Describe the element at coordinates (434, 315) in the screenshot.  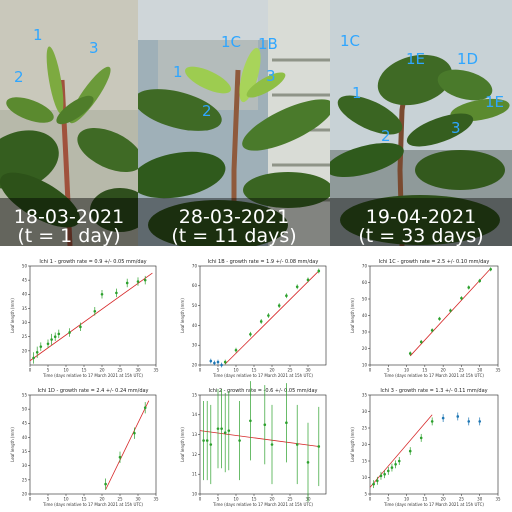
I see `plot-frame` at that location.